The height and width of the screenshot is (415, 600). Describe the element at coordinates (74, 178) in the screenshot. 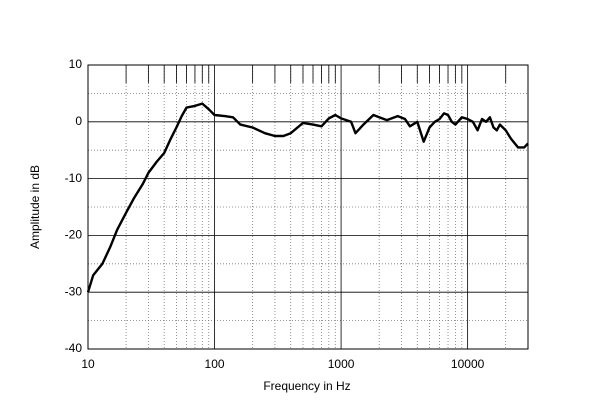

I see `y-tick-label: -10` at that location.